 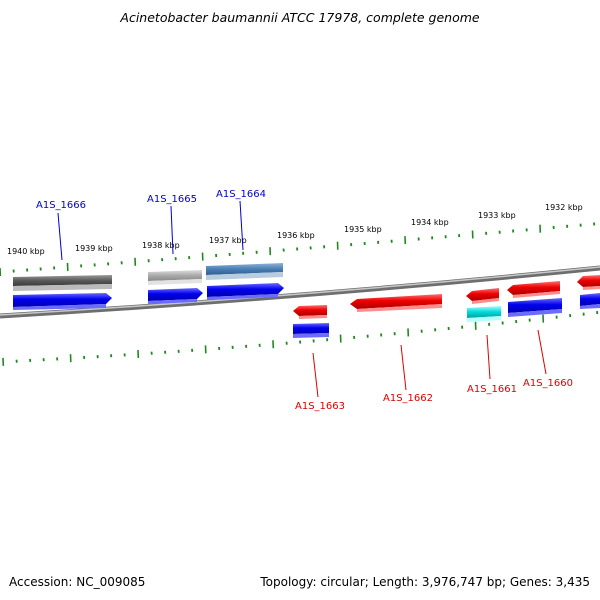 What do you see at coordinates (497, 215) in the screenshot?
I see `kbp-label-1933: 1933 kbp` at bounding box center [497, 215].